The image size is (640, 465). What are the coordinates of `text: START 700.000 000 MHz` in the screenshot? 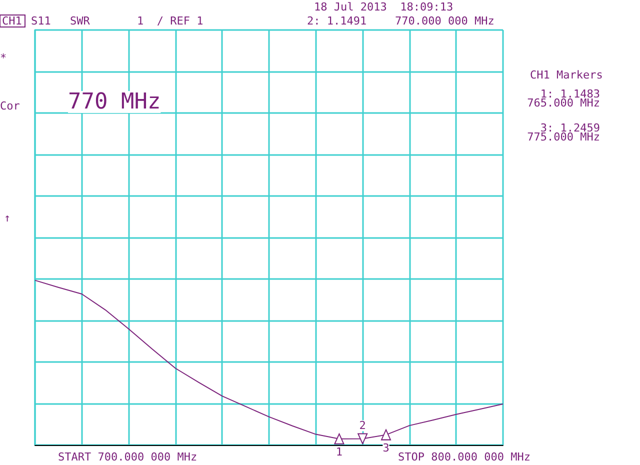 It's located at (128, 457).